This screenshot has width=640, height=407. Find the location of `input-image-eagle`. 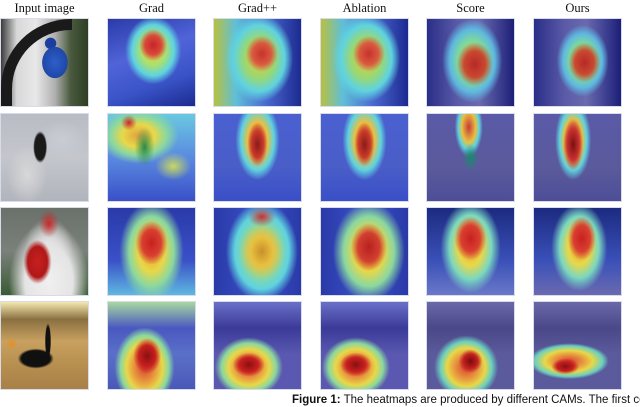

input-image-eagle is located at coordinates (44, 157).